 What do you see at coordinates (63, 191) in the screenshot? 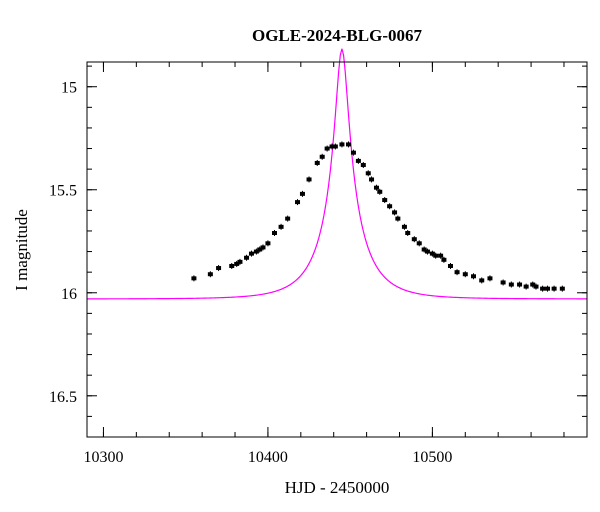
I see `y-tick-label: 15.5` at bounding box center [63, 191].